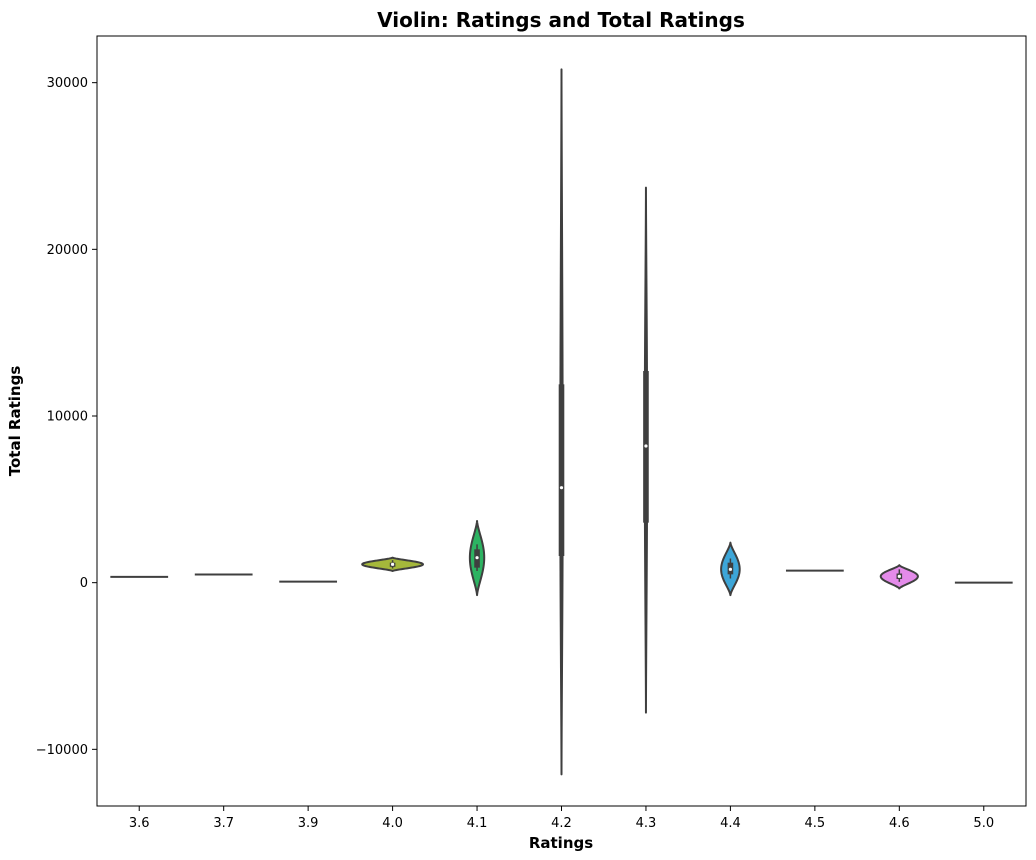 Image resolution: width=1036 pixels, height=860 pixels. I want to click on violin-4.4, so click(730, 569).